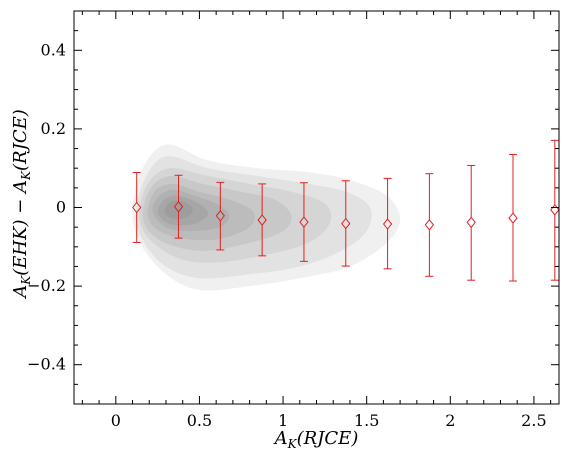 The height and width of the screenshot is (450, 570). What do you see at coordinates (316, 439) in the screenshot?
I see `x-axis-label: AK(RJCE)` at bounding box center [316, 439].